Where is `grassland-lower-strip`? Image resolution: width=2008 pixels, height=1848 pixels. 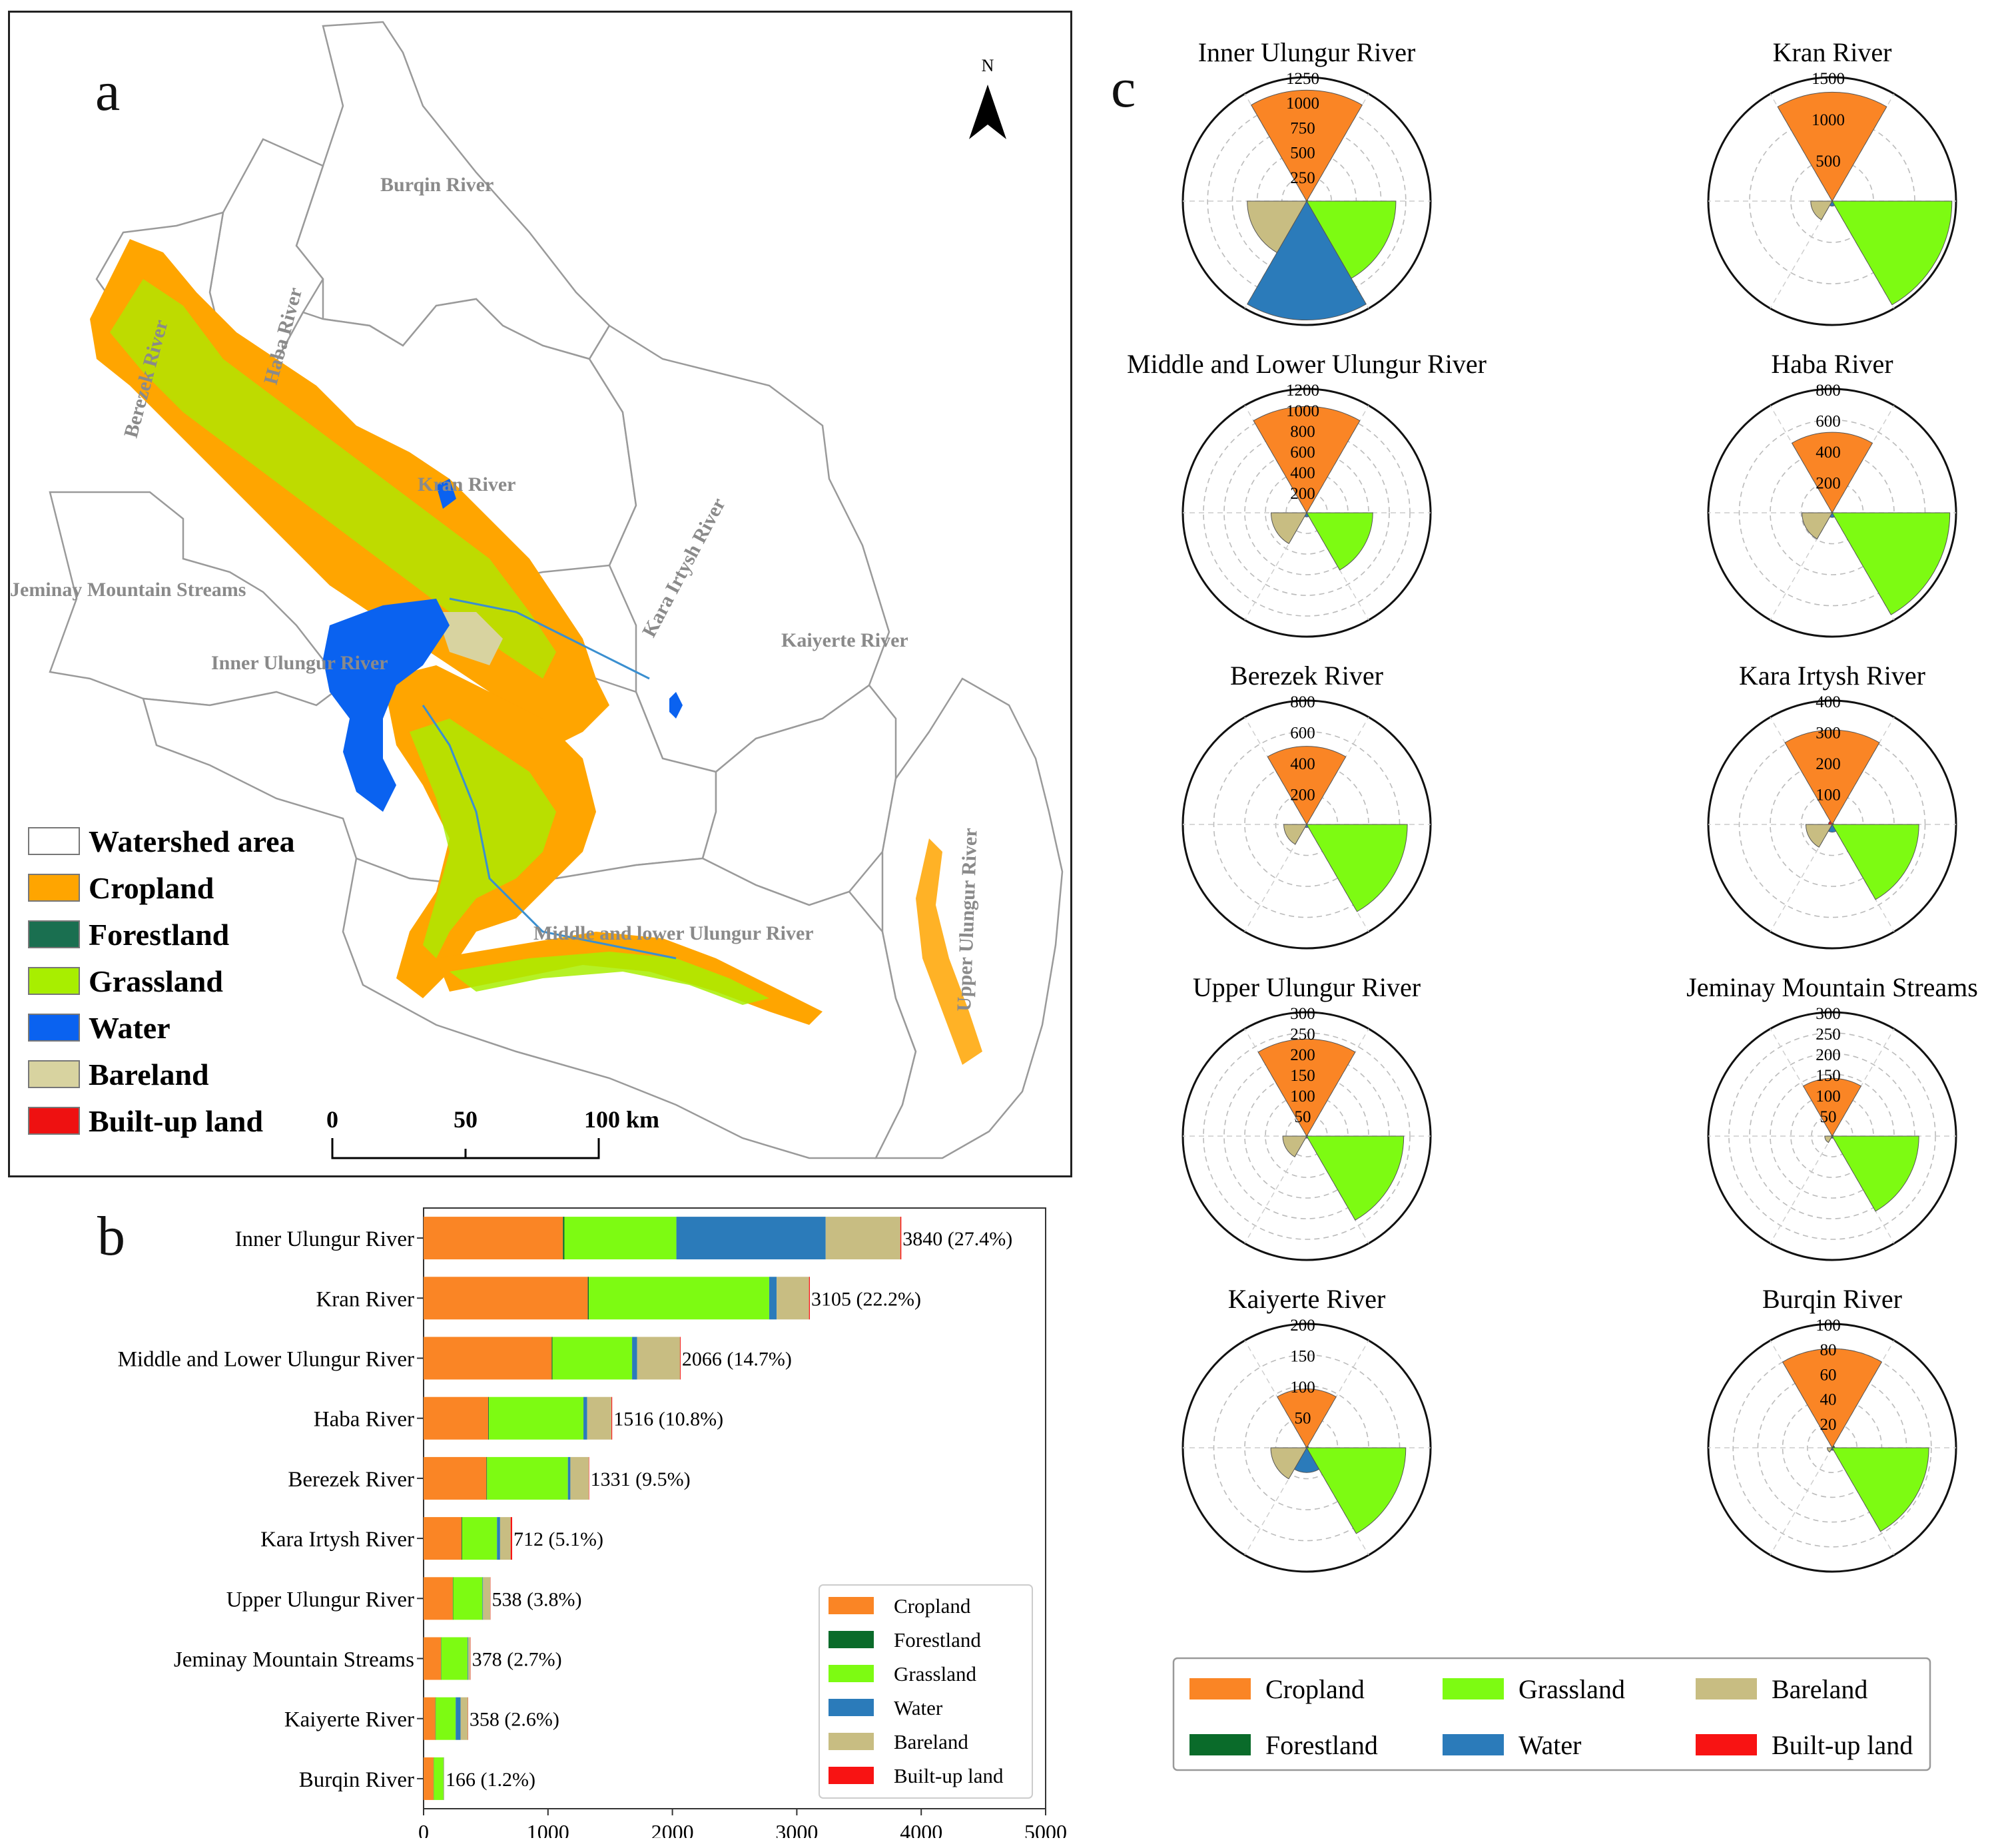 grassland-lower-strip is located at coordinates (610, 978).